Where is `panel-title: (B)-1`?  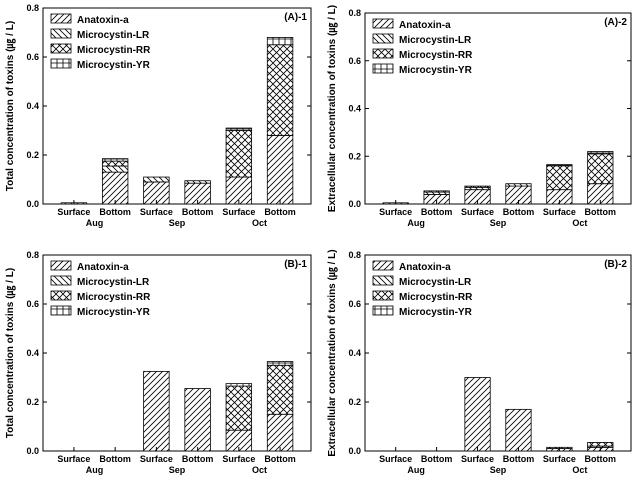
panel-title: (B)-1 is located at coordinates (295, 264).